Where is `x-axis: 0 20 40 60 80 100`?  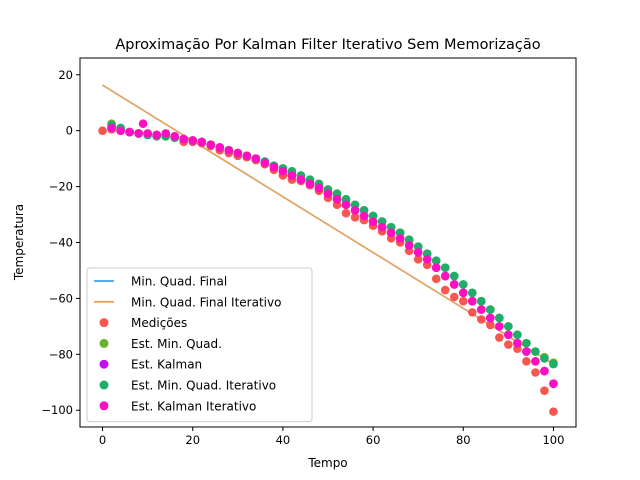
x-axis: 0 20 40 60 80 100 is located at coordinates (331, 437).